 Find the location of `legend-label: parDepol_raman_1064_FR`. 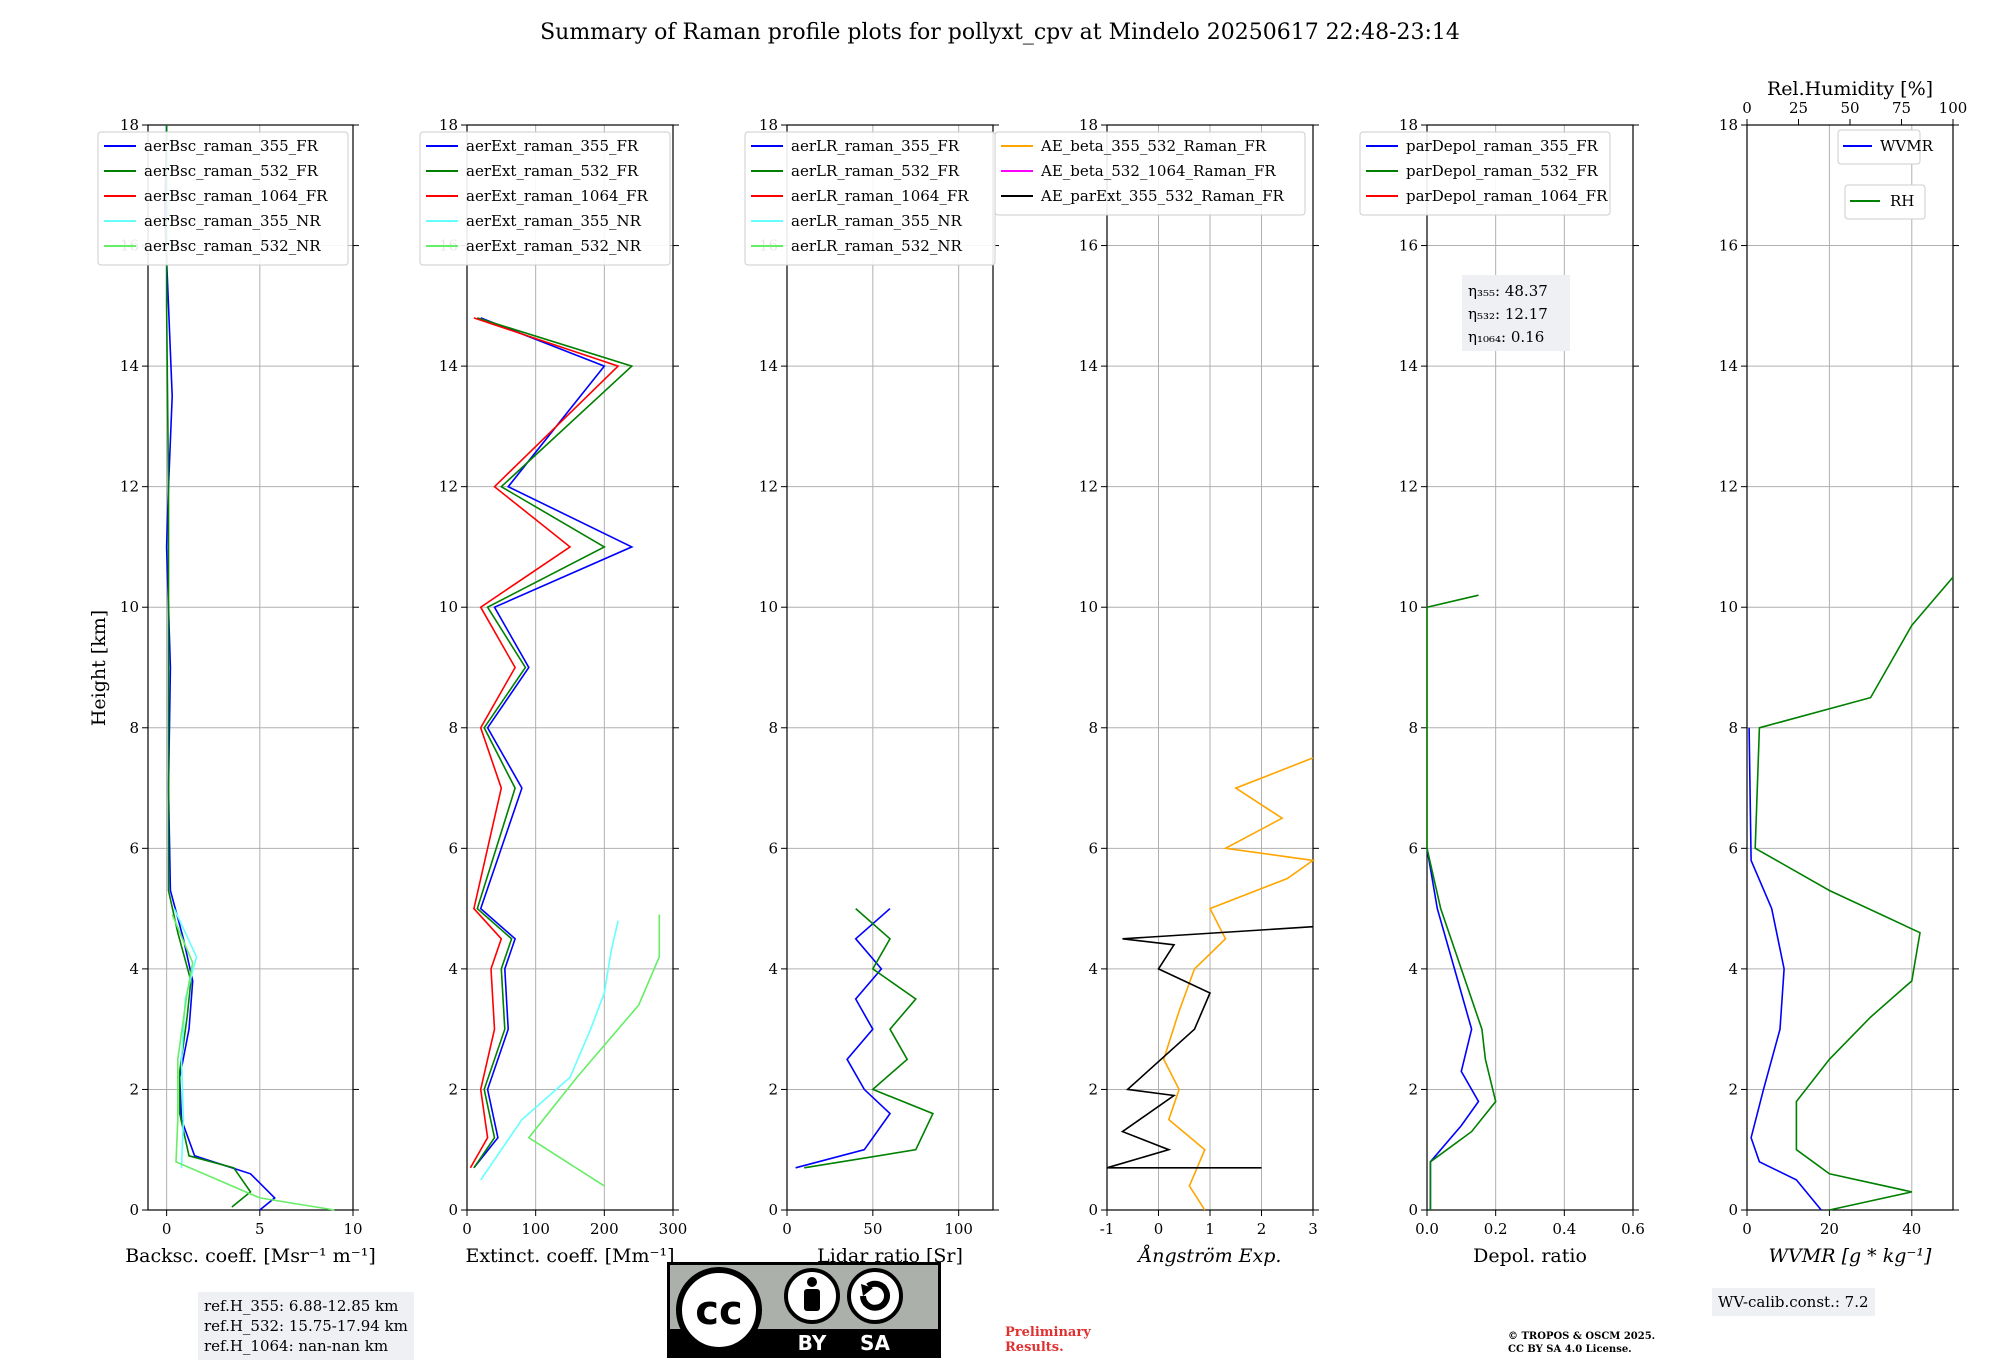

legend-label: parDepol_raman_1064_FR is located at coordinates (1507, 196).